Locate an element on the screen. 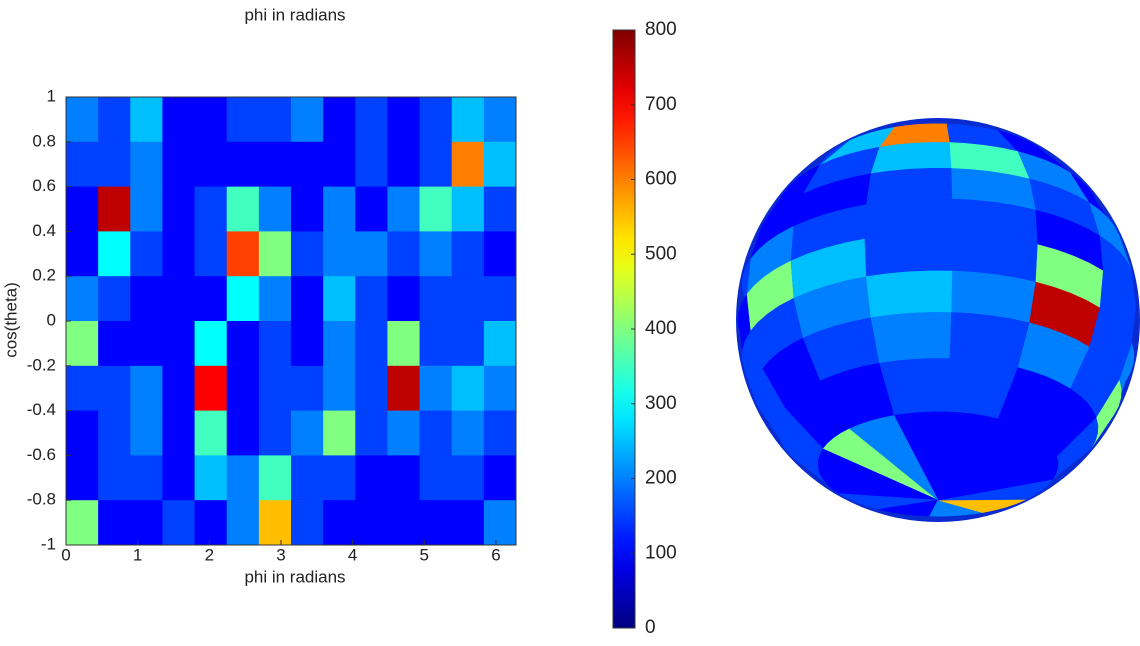 The height and width of the screenshot is (646, 1140). x-tick-label: 2 is located at coordinates (209, 554).